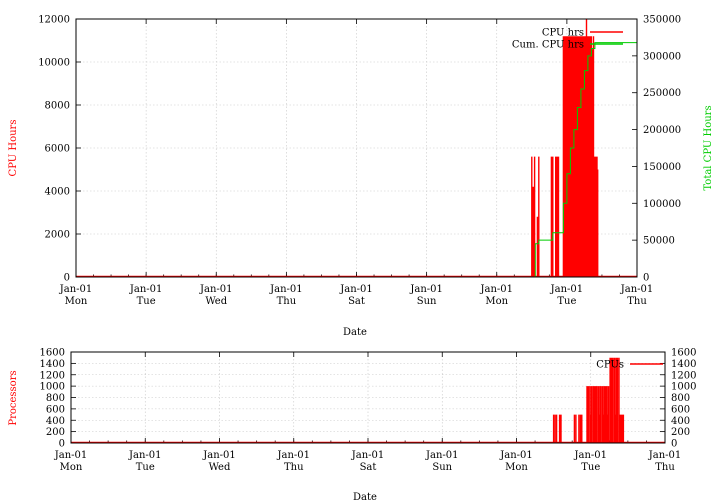  Describe the element at coordinates (52, 387) in the screenshot. I see `ytick-label: 1000` at that location.